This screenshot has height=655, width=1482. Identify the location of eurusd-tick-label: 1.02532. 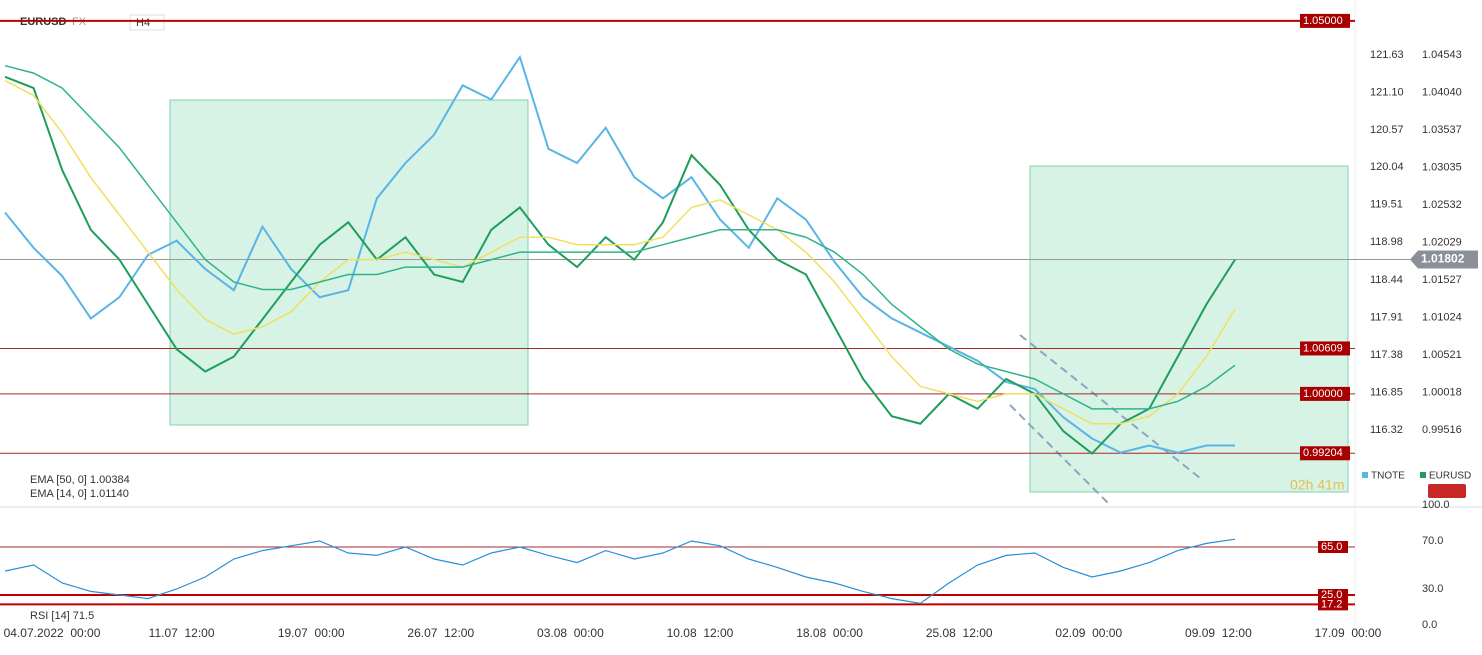
(1442, 205).